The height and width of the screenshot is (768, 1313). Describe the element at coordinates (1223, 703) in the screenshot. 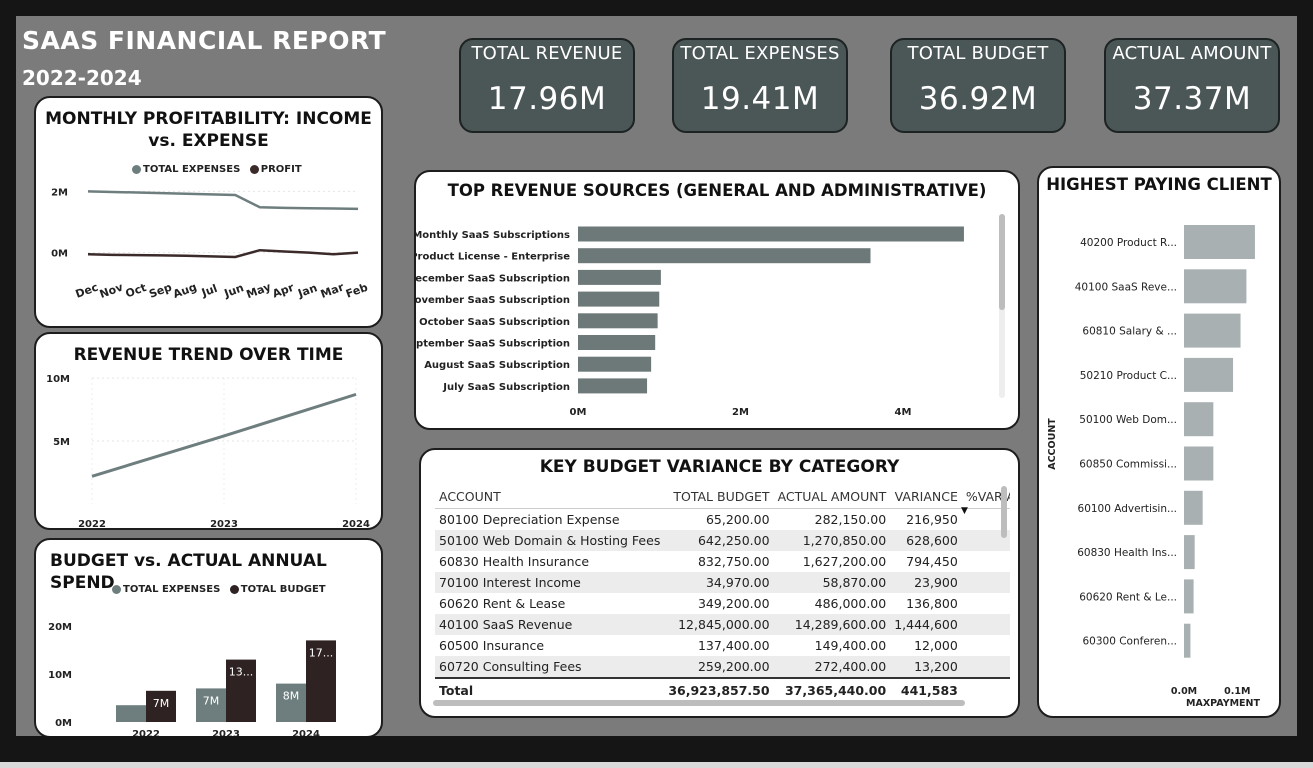

I see `x-axis-label: MAXPAYMENT` at that location.